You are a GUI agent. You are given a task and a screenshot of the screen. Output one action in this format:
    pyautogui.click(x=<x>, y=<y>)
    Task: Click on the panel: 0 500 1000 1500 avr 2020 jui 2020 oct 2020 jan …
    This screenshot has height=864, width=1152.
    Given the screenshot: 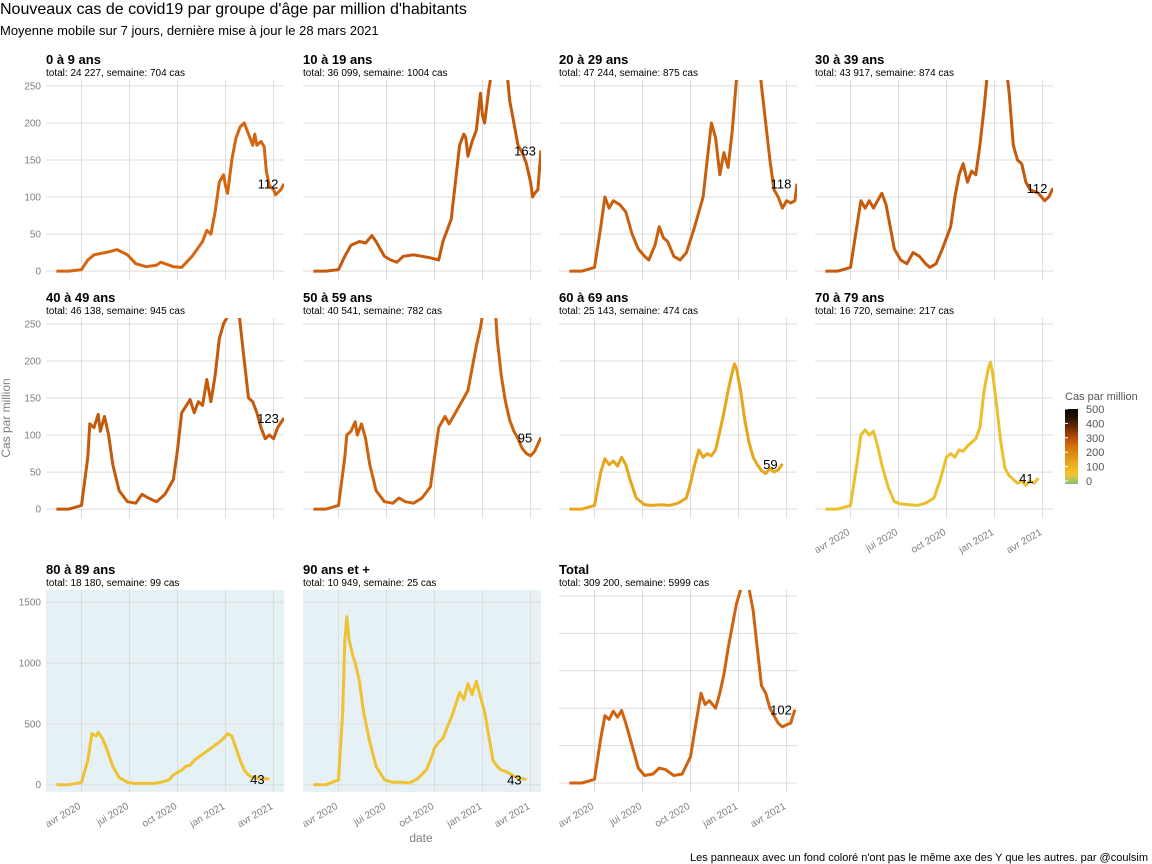 What is the action you would take?
    pyautogui.click(x=151, y=696)
    